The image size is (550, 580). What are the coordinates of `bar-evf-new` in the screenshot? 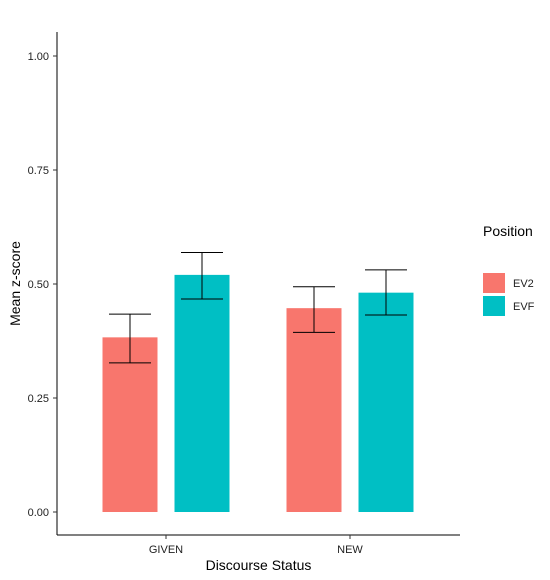 It's located at (386, 402).